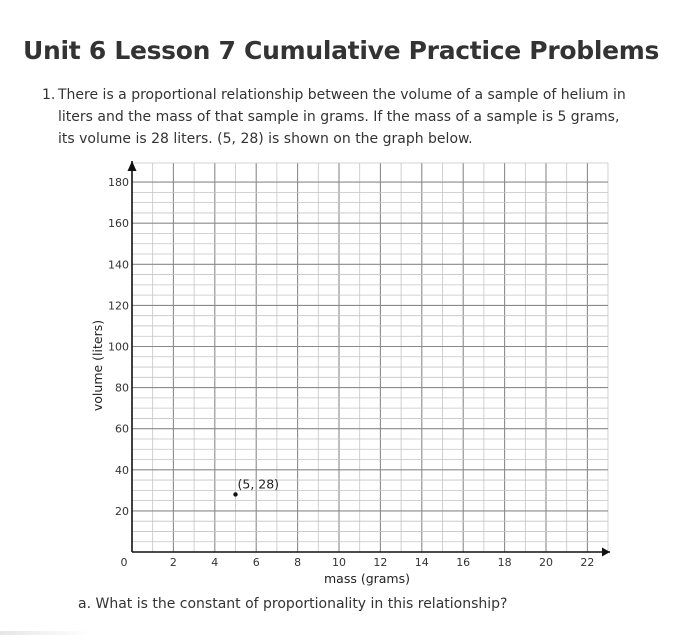 Image resolution: width=700 pixels, height=635 pixels. What do you see at coordinates (118, 182) in the screenshot?
I see `y-tick-label: 180` at bounding box center [118, 182].